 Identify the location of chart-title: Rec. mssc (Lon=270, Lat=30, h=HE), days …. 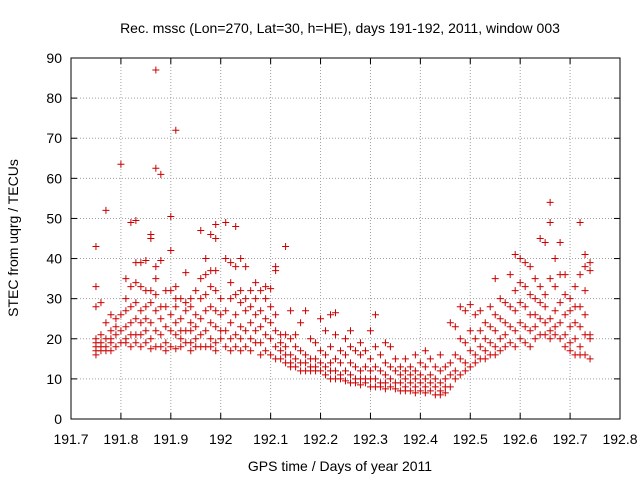
(340, 28).